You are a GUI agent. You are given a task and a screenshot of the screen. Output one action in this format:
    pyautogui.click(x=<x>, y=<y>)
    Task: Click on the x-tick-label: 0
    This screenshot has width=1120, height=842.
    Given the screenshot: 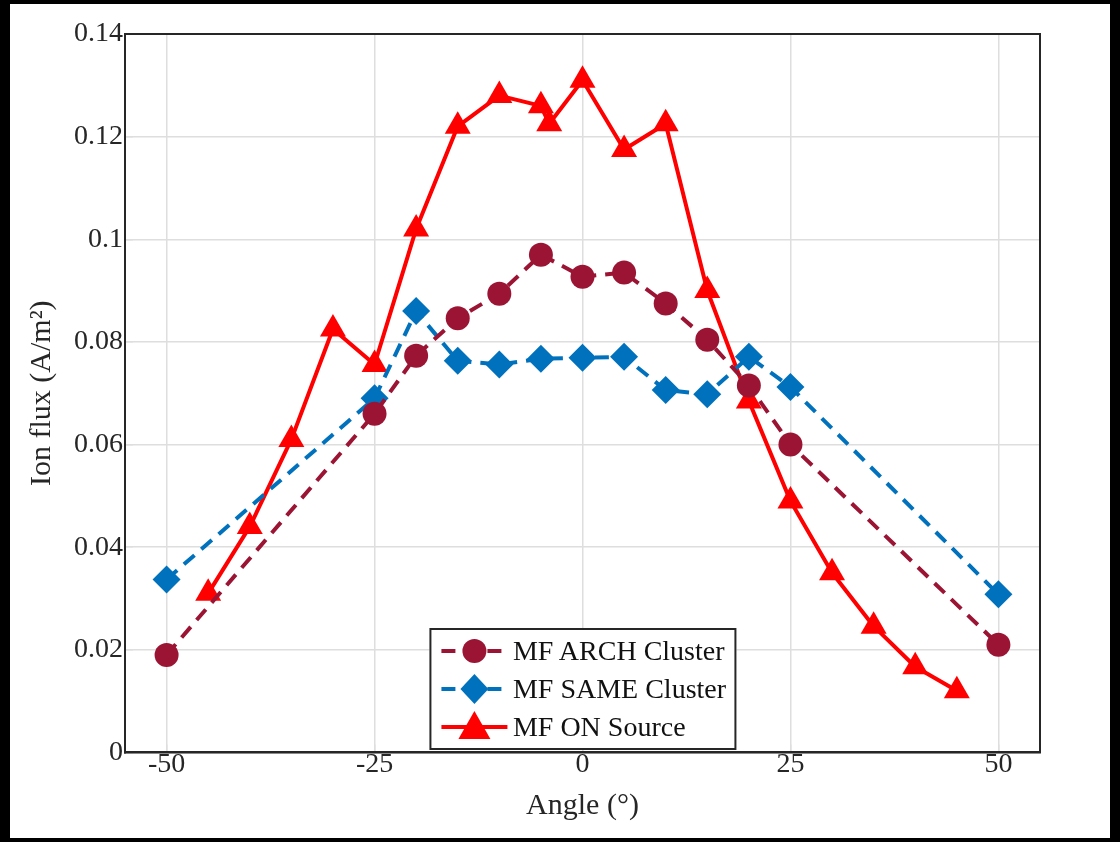 What is the action you would take?
    pyautogui.click(x=582, y=762)
    